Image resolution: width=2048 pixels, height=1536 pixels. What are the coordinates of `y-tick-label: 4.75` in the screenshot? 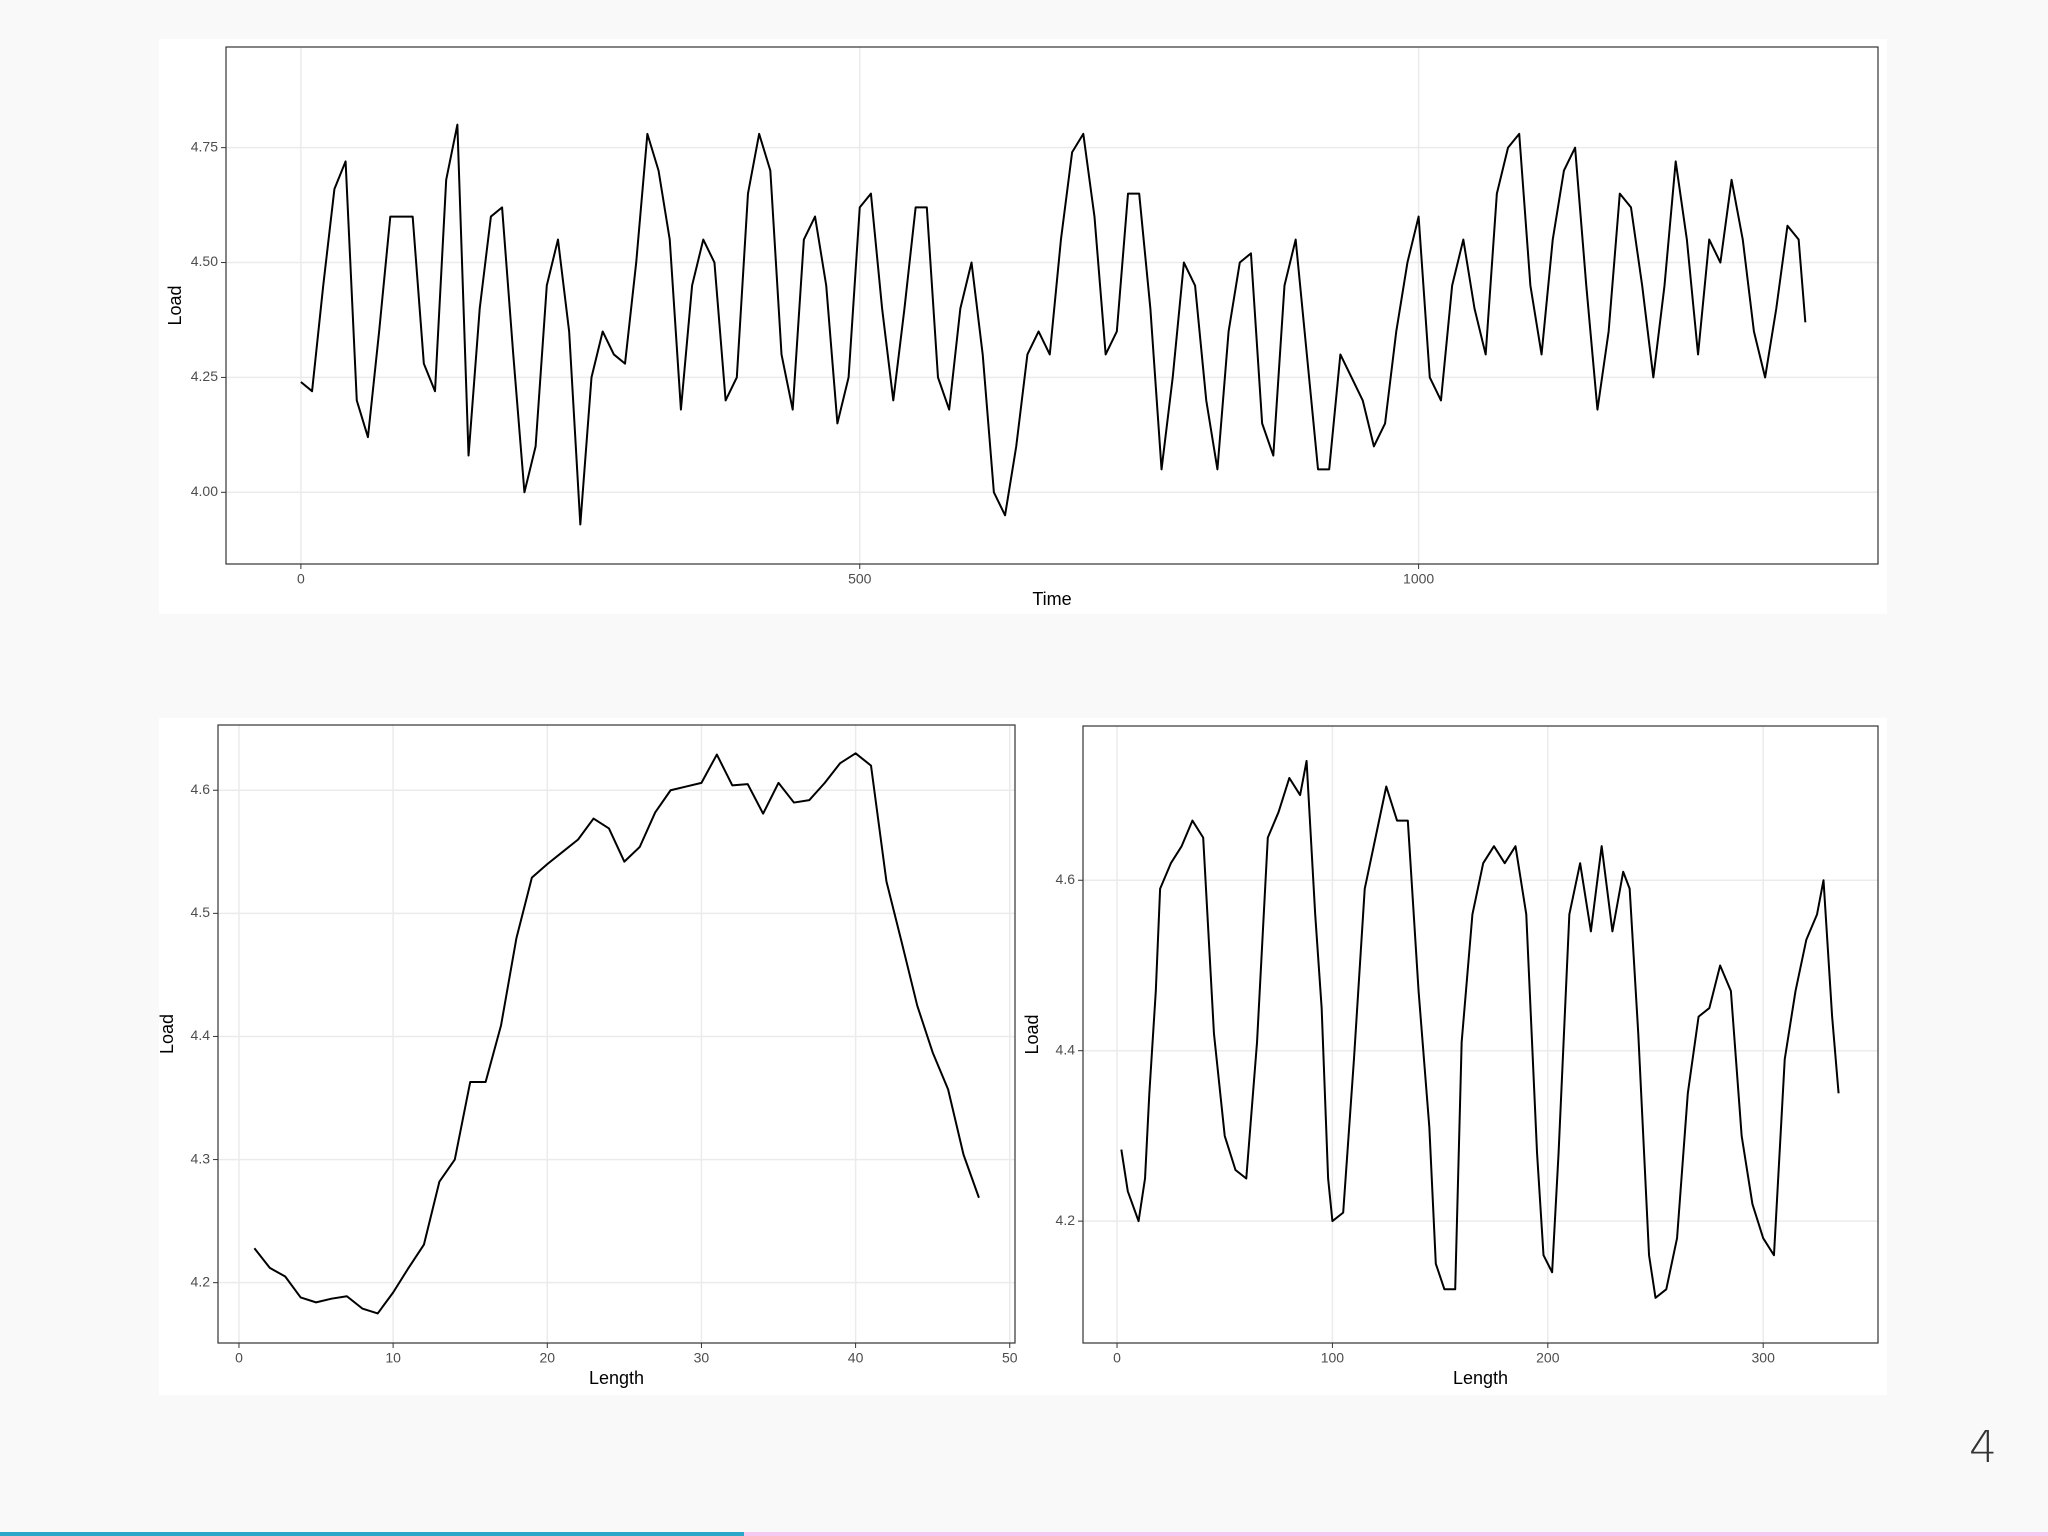 It's located at (204, 146).